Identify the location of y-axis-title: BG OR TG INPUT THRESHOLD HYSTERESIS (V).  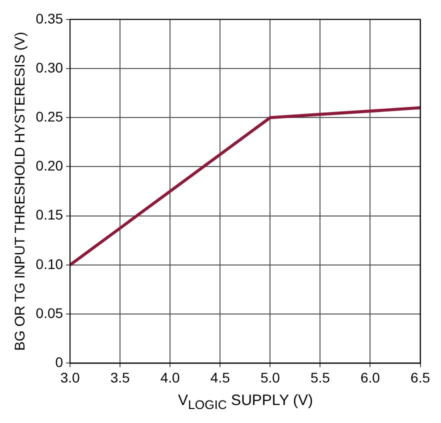
(19, 191).